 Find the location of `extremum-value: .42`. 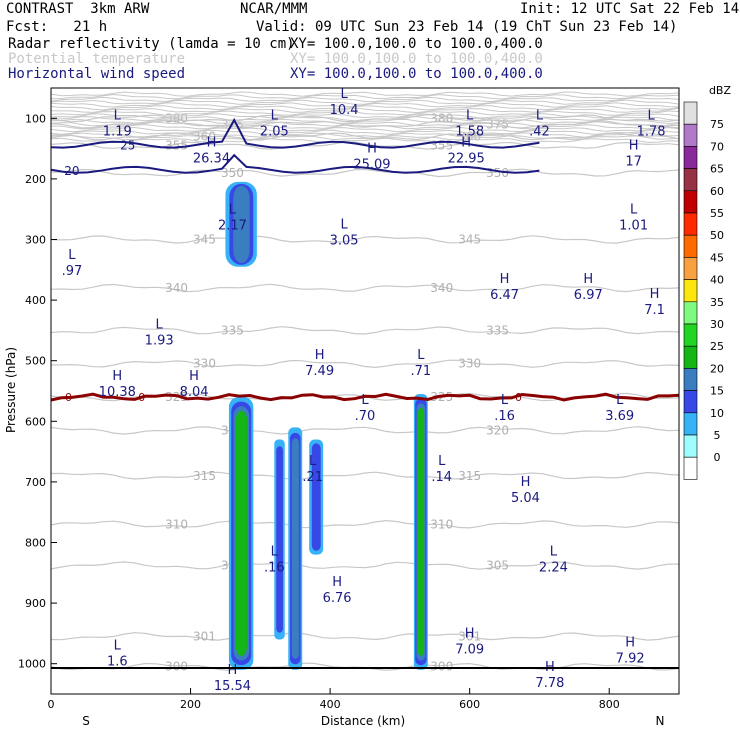

extremum-value: .42 is located at coordinates (539, 131).